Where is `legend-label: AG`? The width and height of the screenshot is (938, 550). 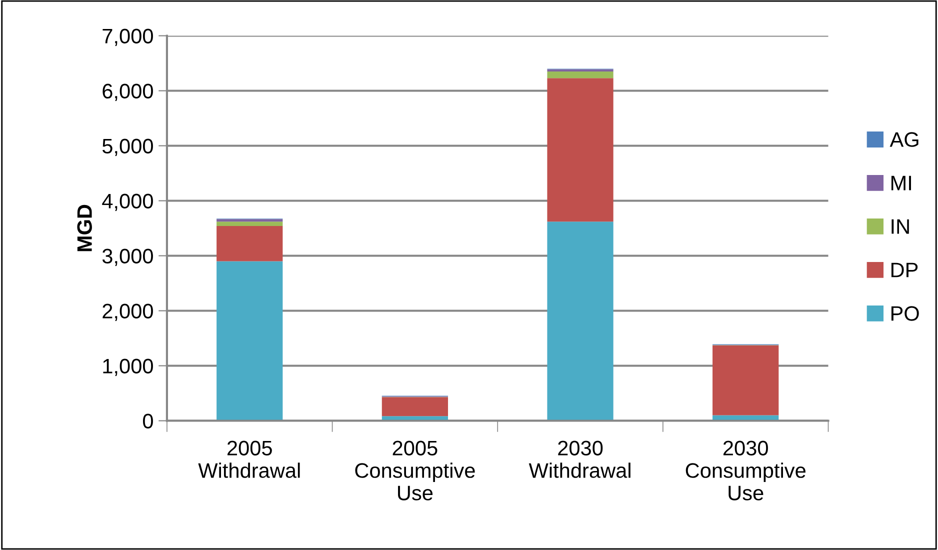 legend-label: AG is located at coordinates (904, 139).